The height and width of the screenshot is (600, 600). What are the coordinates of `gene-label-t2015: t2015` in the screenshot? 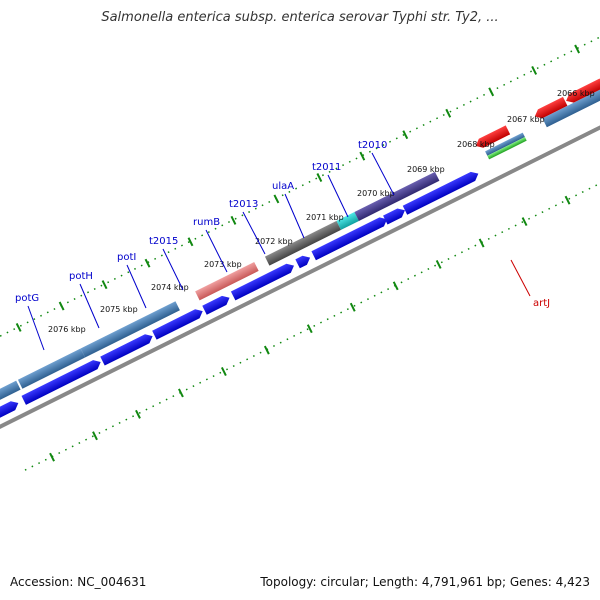 It's located at (163, 241).